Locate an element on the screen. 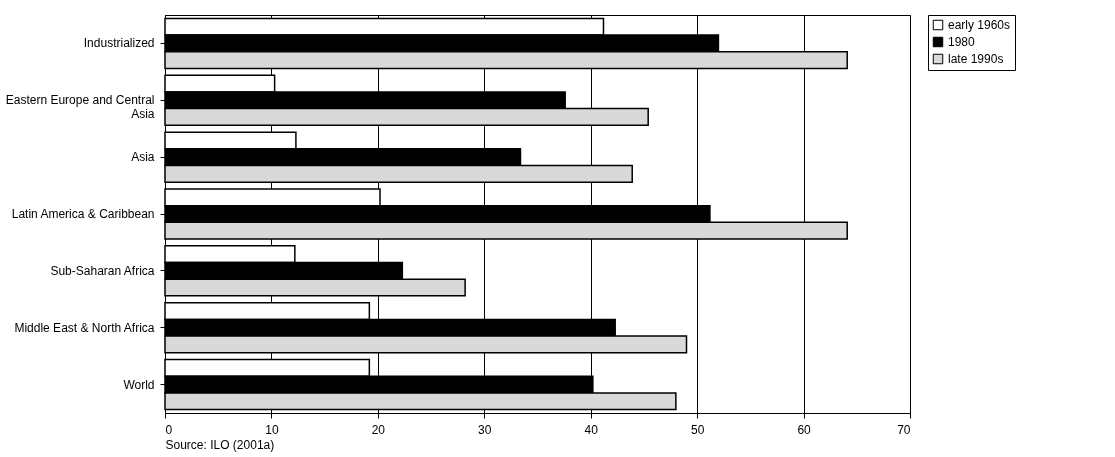  x-tick-label: 10 is located at coordinates (272, 429).